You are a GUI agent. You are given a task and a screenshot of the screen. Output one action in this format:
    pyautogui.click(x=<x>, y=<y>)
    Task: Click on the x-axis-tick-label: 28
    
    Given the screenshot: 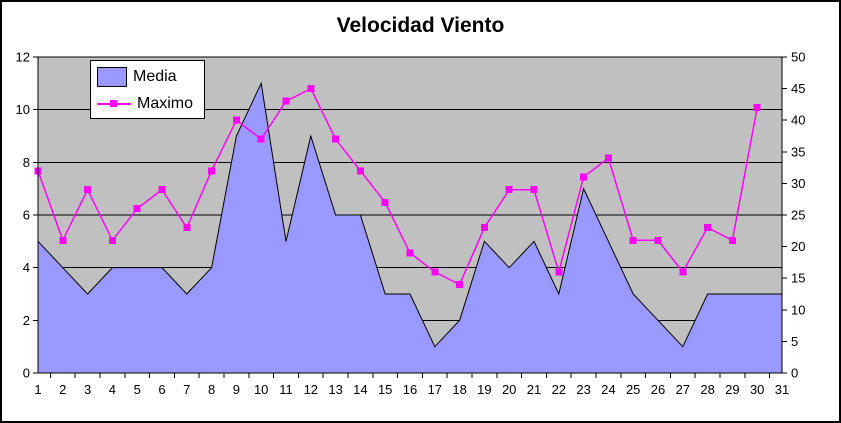 What is the action you would take?
    pyautogui.click(x=707, y=389)
    